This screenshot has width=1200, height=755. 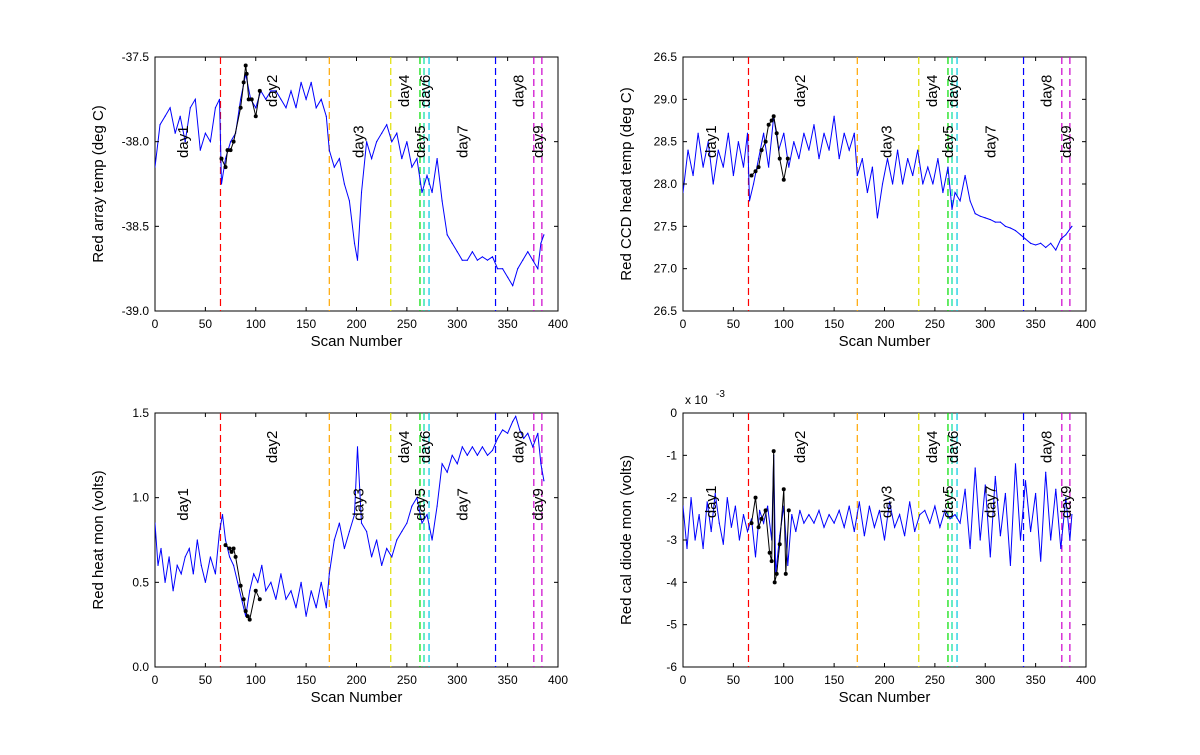 What do you see at coordinates (1047, 91) in the screenshot?
I see `day-label-day8: day8` at bounding box center [1047, 91].